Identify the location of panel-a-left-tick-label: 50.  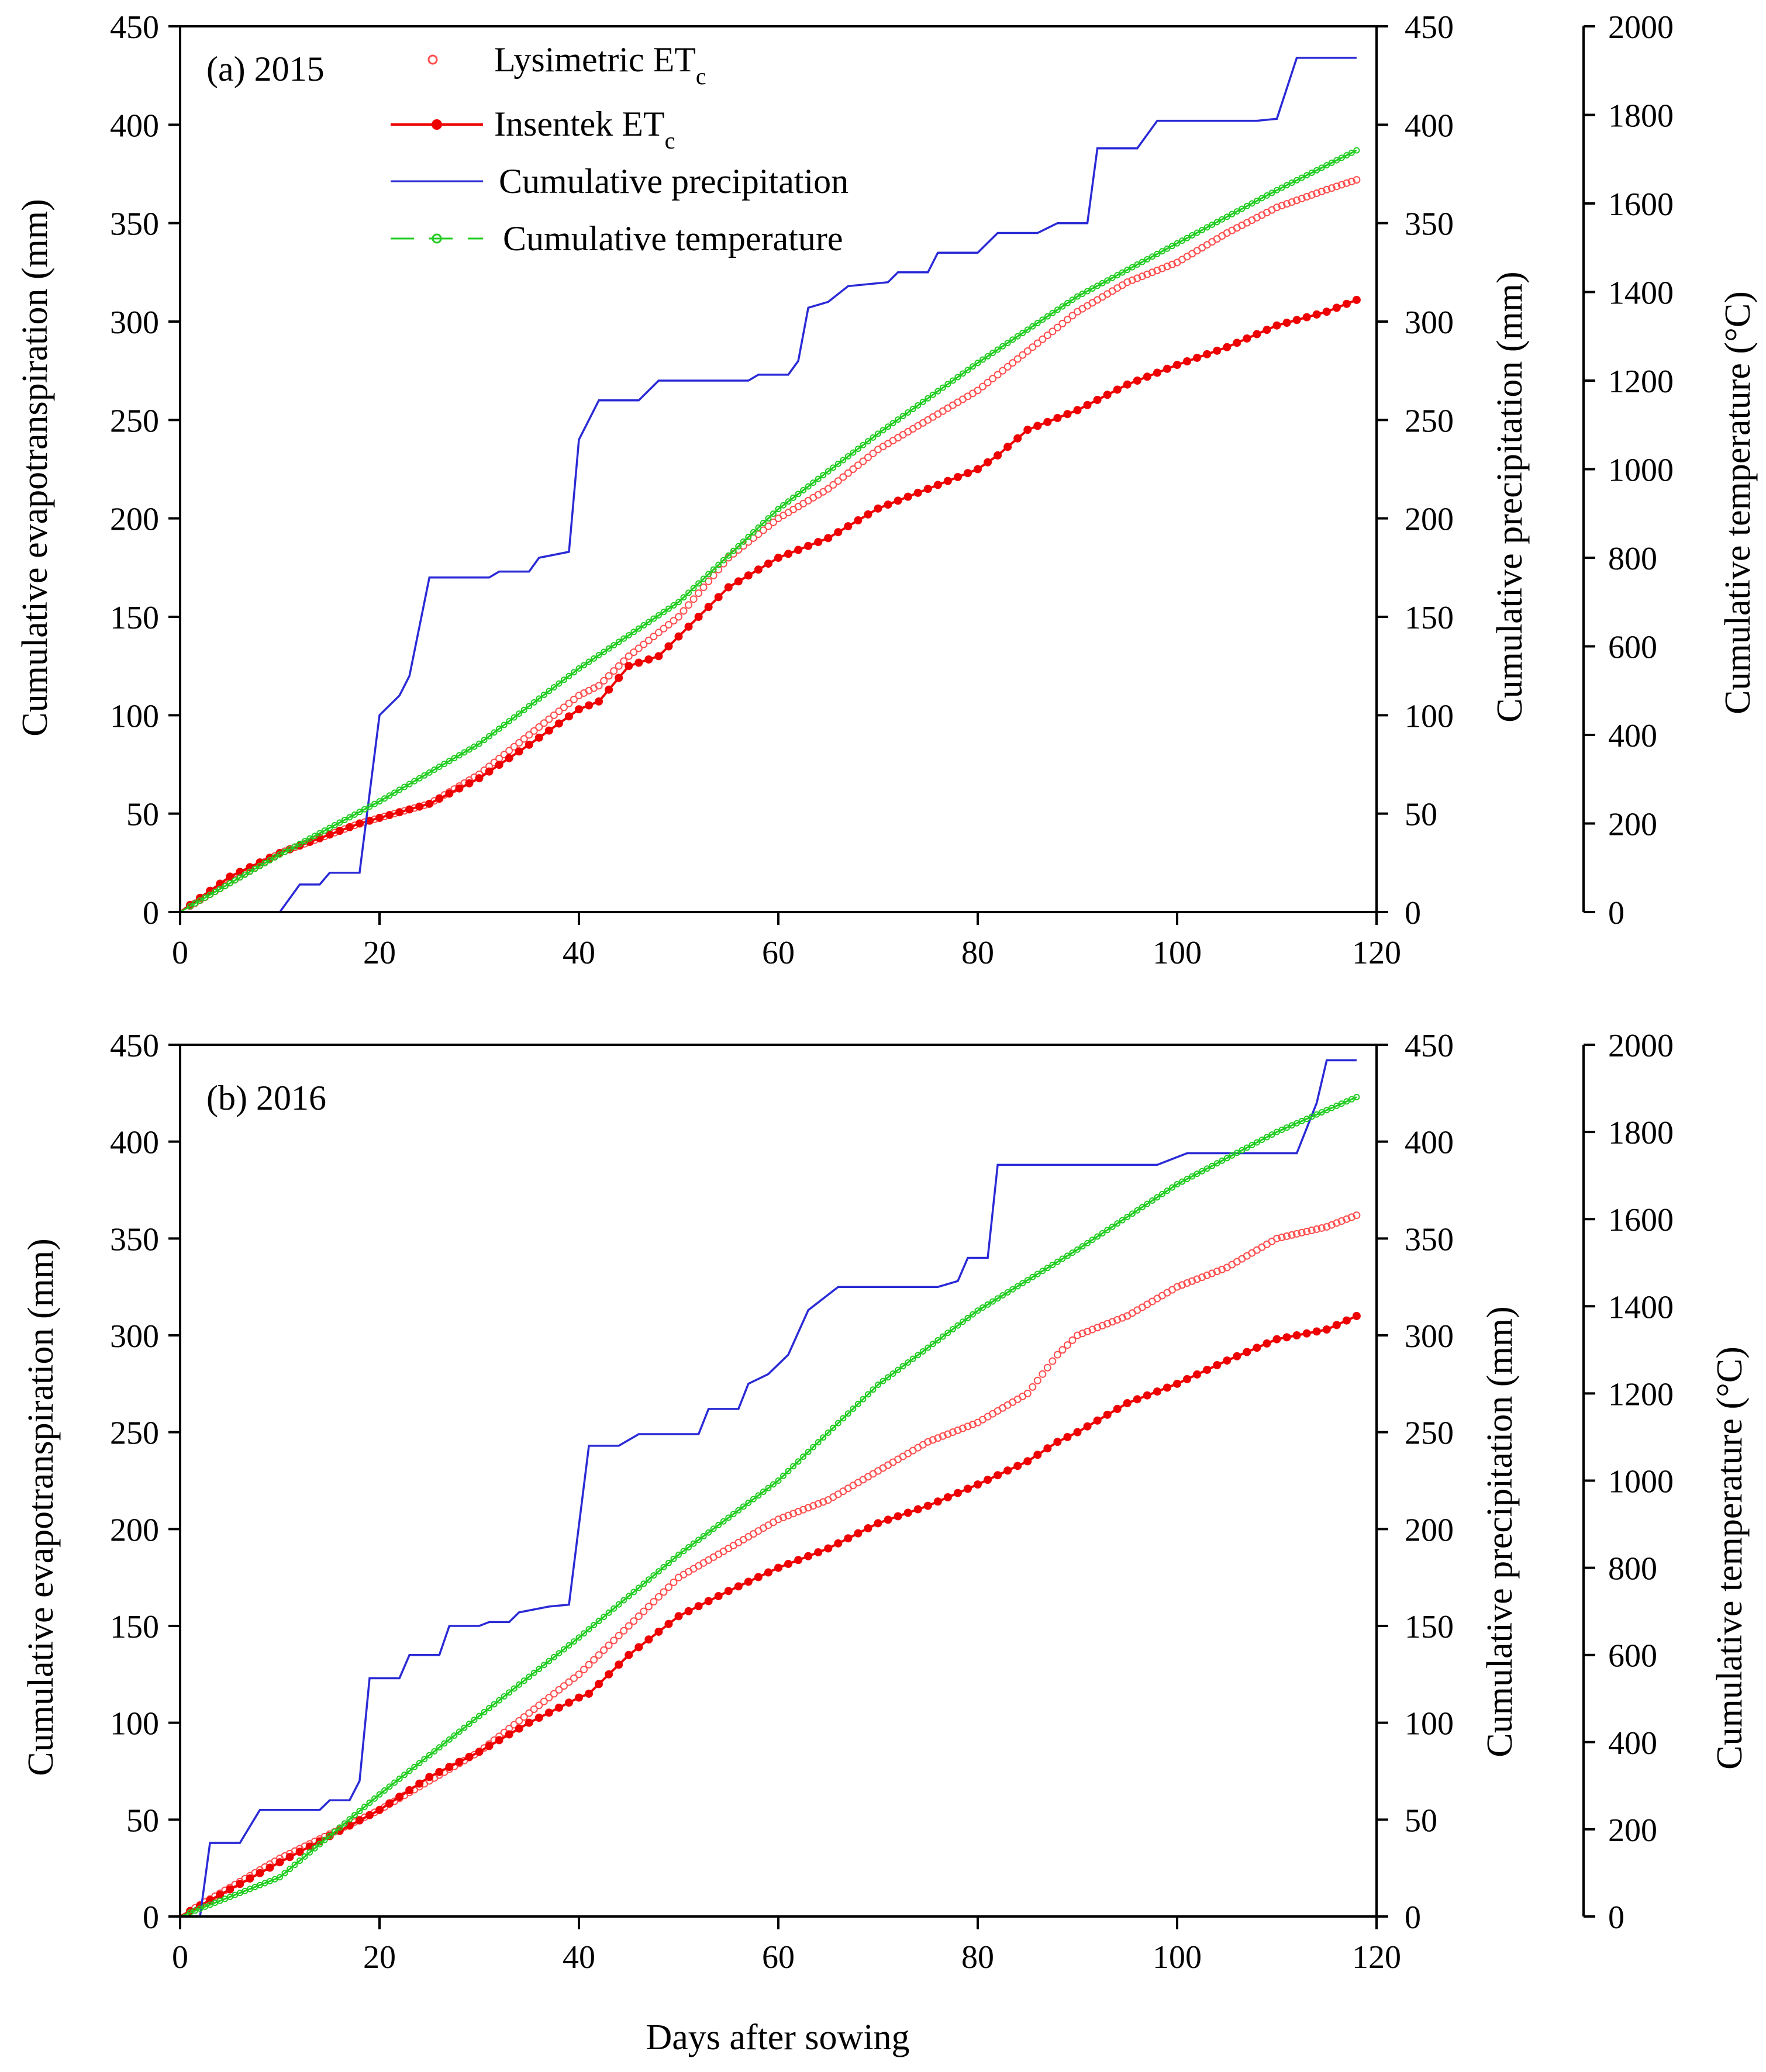
(142, 815).